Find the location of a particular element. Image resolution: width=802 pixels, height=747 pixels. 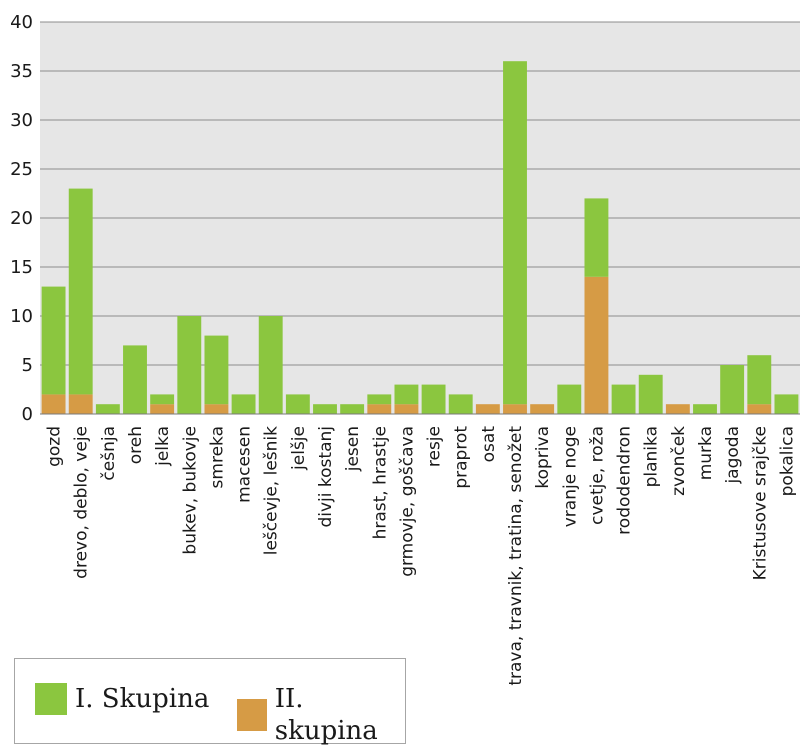

x-tick-label: vranje noge is located at coordinates (570, 476).